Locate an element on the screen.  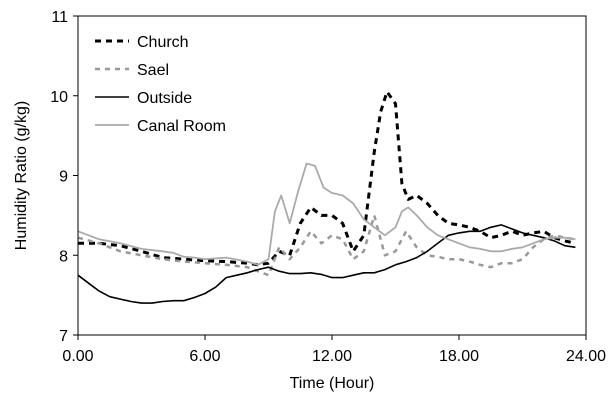
y-tick-label: 9 is located at coordinates (63, 177).